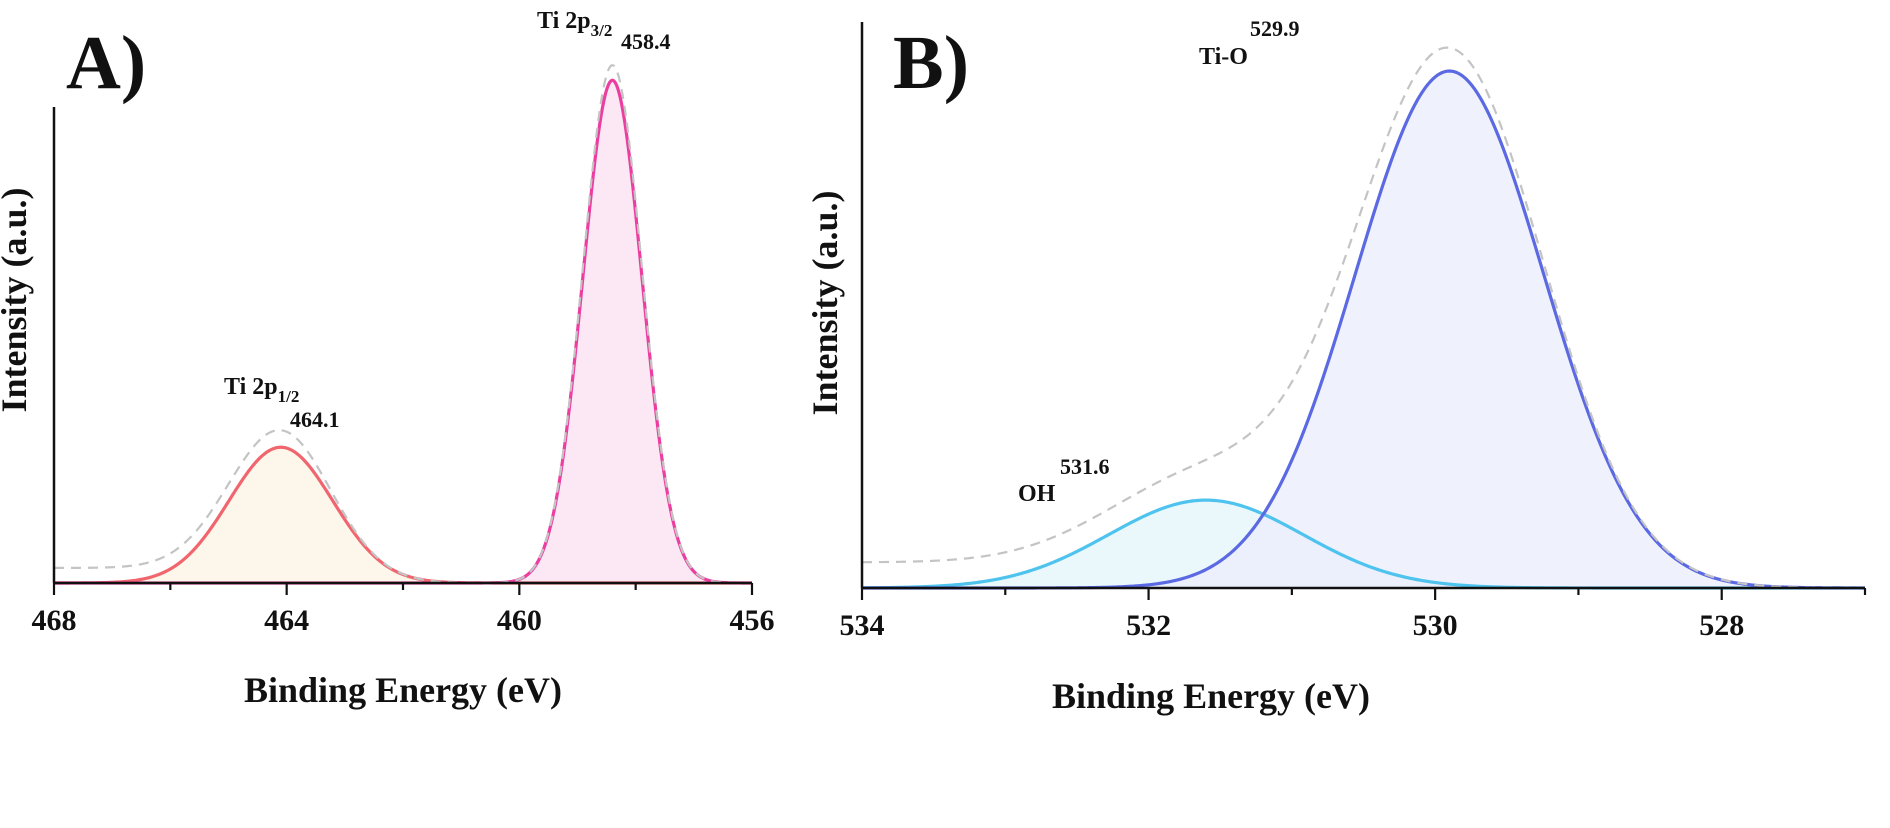  What do you see at coordinates (519, 620) in the screenshot?
I see `x-tick-label: 460` at bounding box center [519, 620].